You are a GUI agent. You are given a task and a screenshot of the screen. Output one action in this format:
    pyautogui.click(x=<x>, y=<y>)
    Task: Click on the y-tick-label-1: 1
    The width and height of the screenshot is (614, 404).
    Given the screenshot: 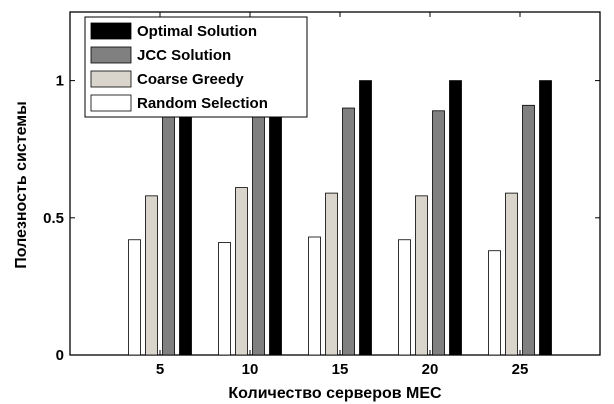 What is the action you would take?
    pyautogui.click(x=60, y=81)
    